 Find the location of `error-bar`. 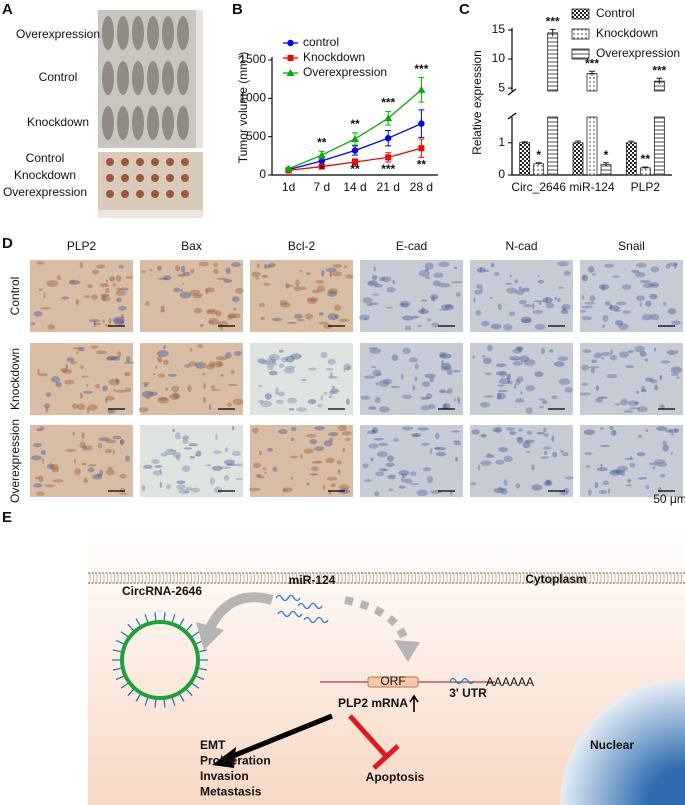

error-bar is located at coordinates (578, 142).